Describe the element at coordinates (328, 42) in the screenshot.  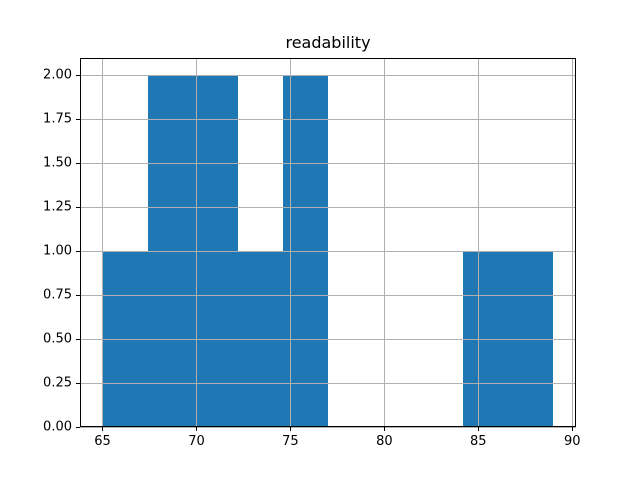
I see `chart-title: readability` at that location.